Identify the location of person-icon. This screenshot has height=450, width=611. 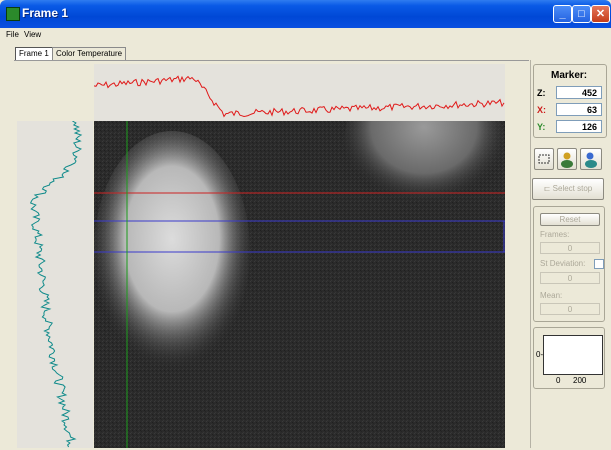
(567, 160).